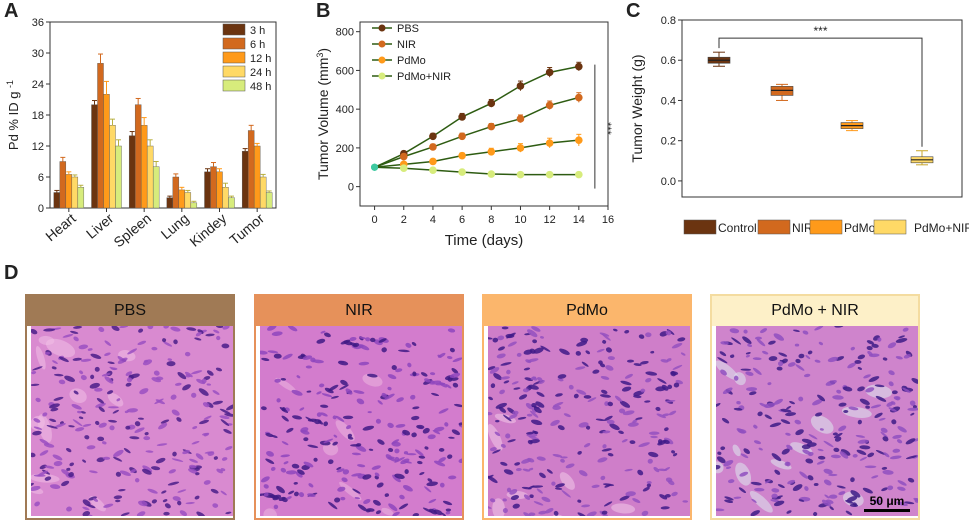 The width and height of the screenshot is (969, 525). What do you see at coordinates (404, 220) in the screenshot?
I see `x-tick-label-b: 2` at bounding box center [404, 220].